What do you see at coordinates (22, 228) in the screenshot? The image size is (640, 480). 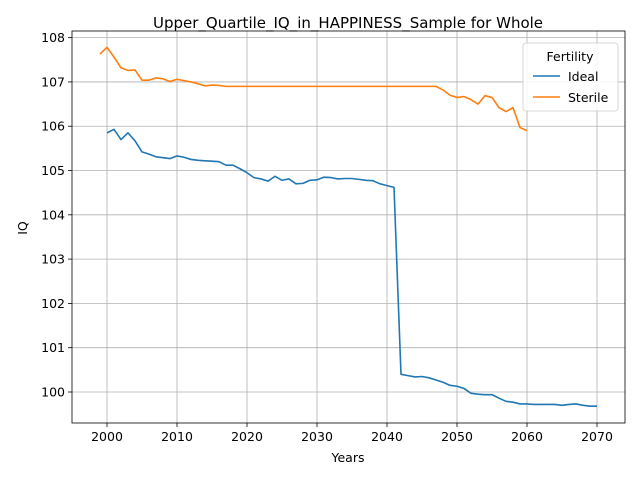 I see `y-axis-label: IQ` at bounding box center [22, 228].